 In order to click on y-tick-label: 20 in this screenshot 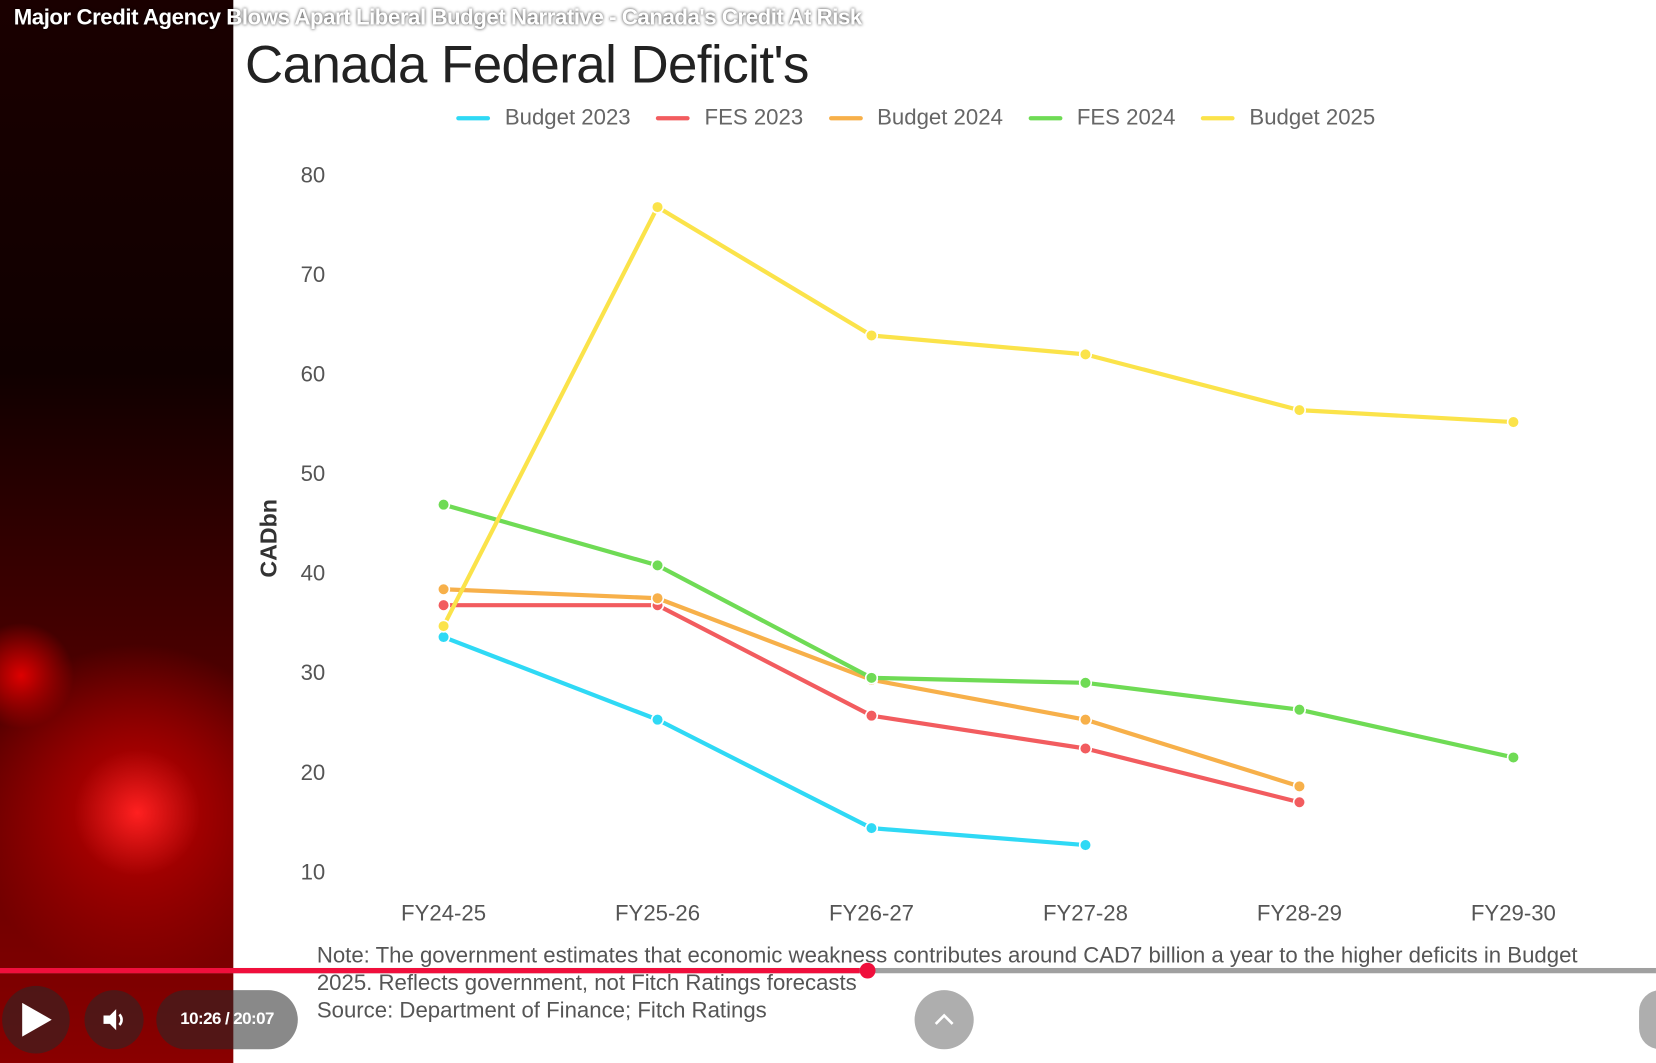, I will do `click(313, 772)`.